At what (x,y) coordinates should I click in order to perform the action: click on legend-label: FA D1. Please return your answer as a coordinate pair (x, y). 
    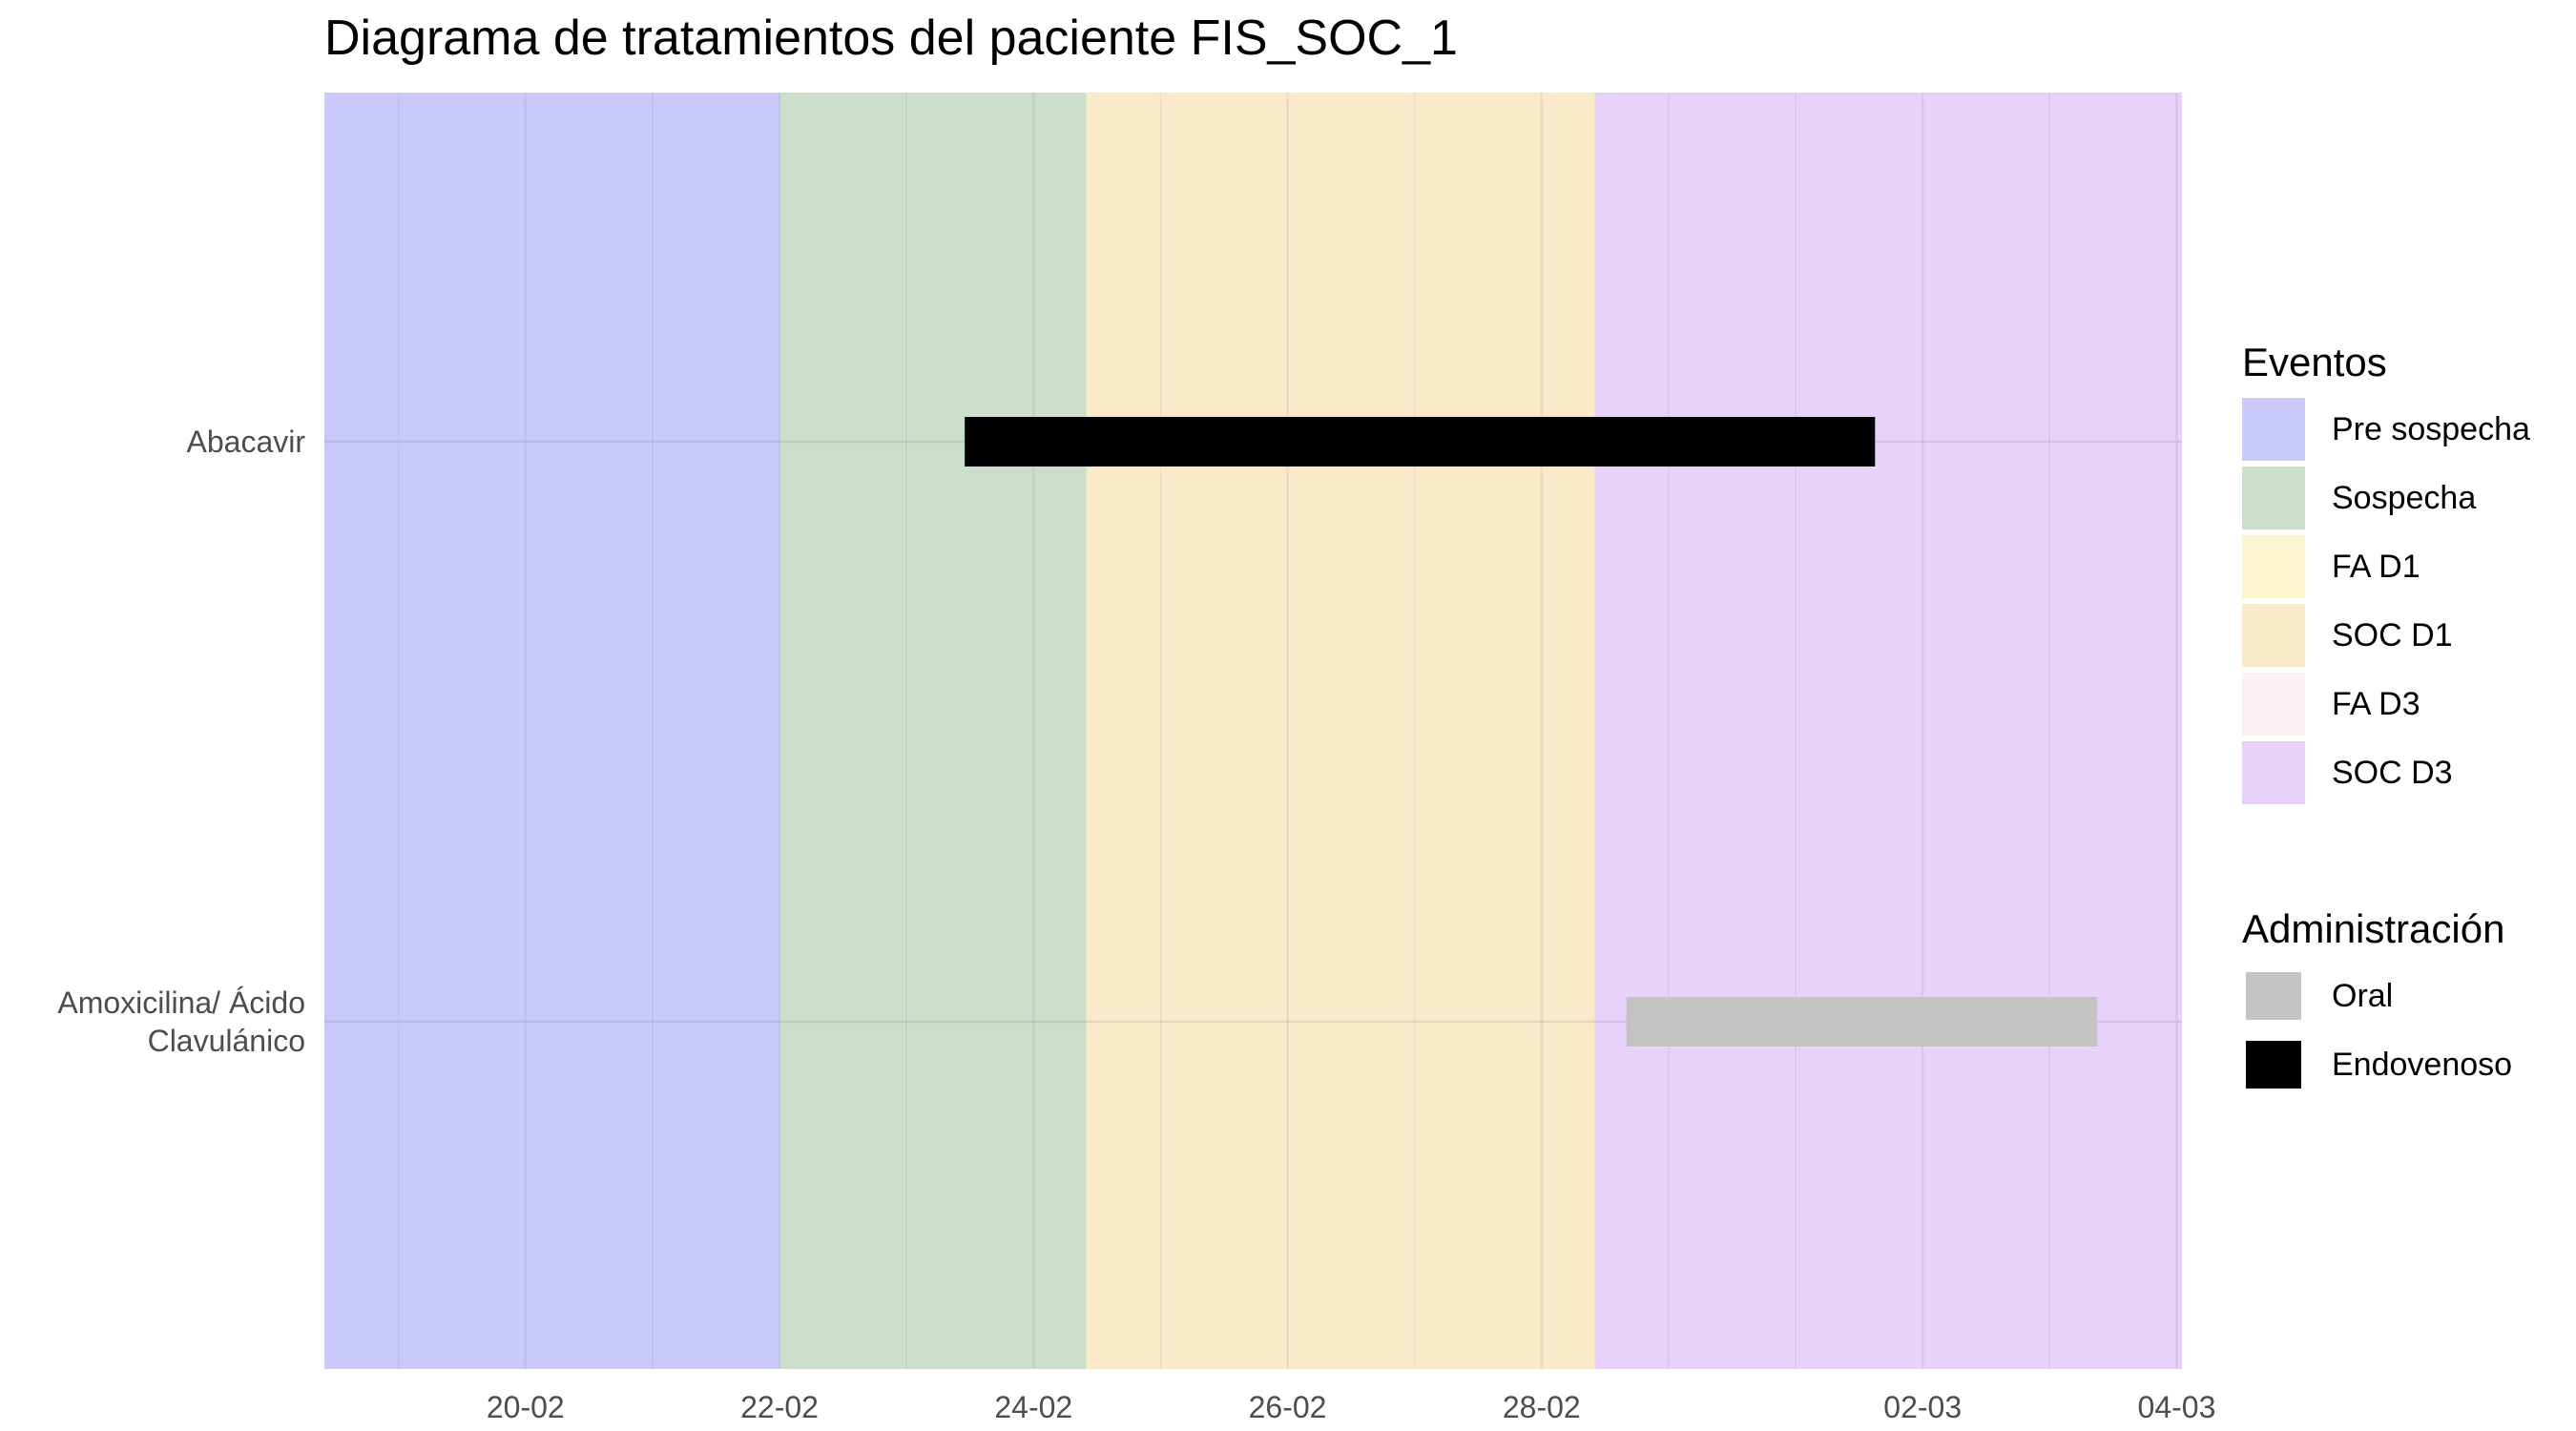
    Looking at the image, I should click on (2376, 566).